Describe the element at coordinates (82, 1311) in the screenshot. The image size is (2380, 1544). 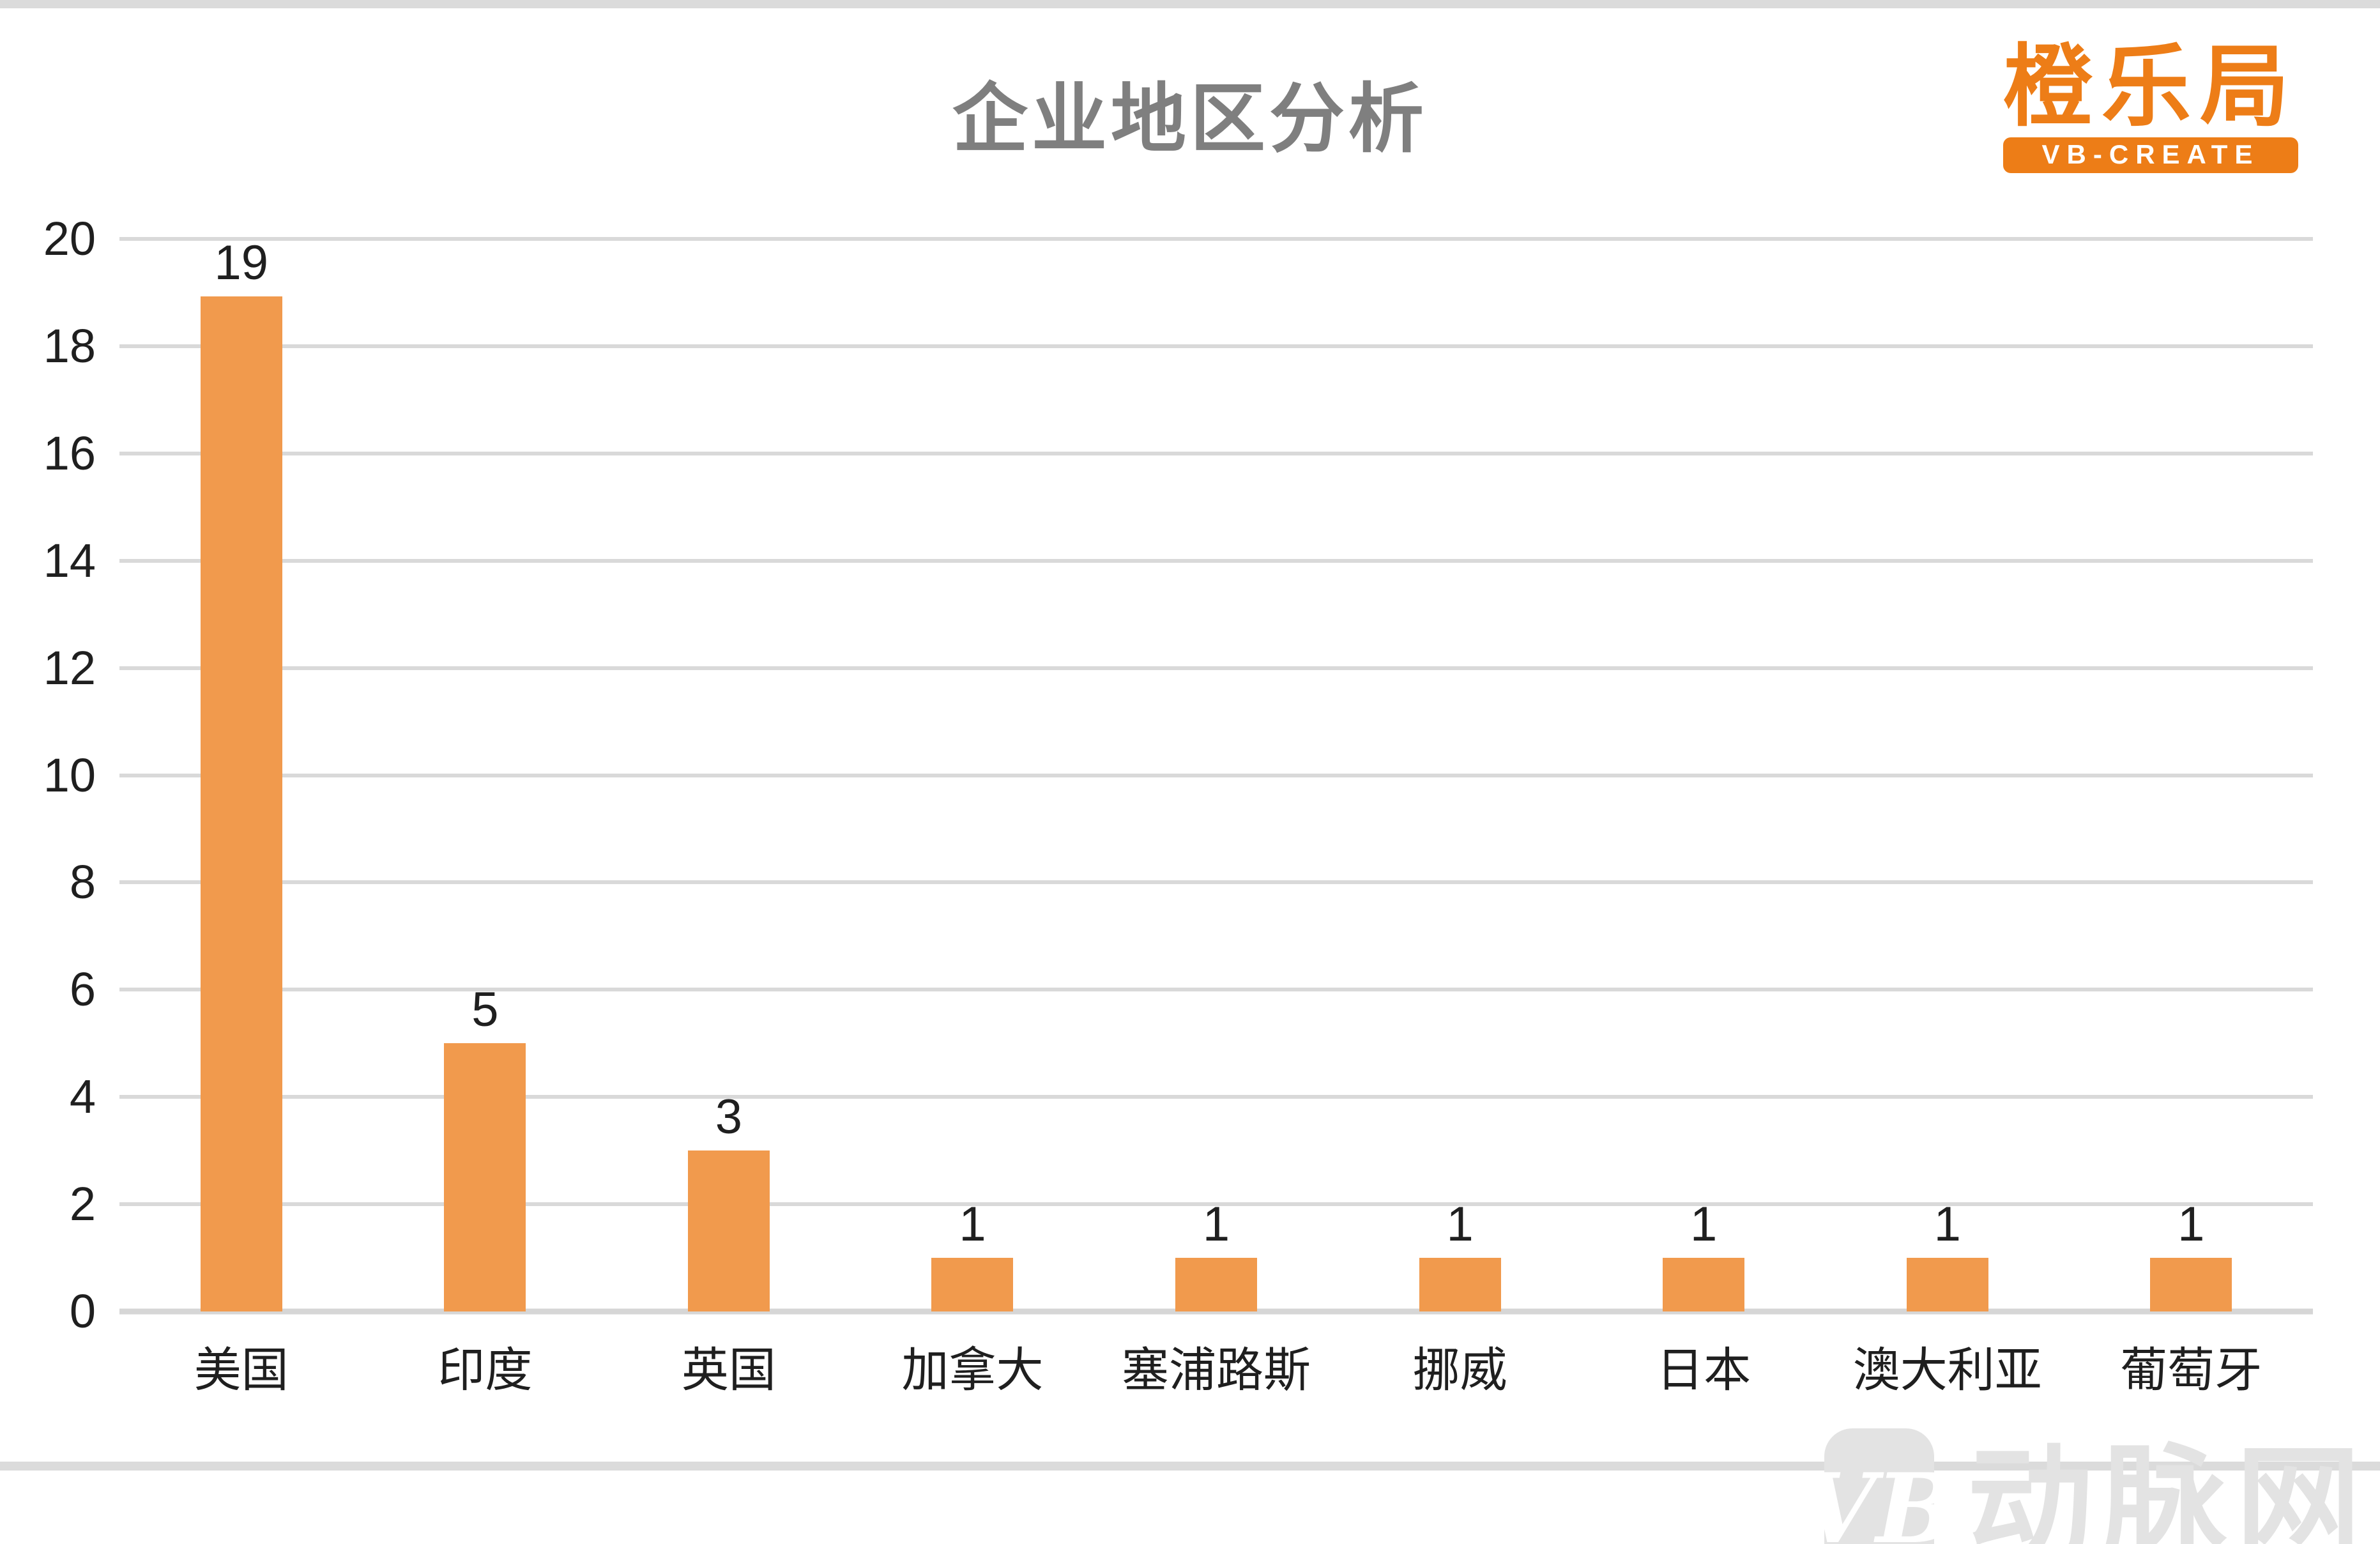
I see `y-axis-tick-label: 0` at that location.